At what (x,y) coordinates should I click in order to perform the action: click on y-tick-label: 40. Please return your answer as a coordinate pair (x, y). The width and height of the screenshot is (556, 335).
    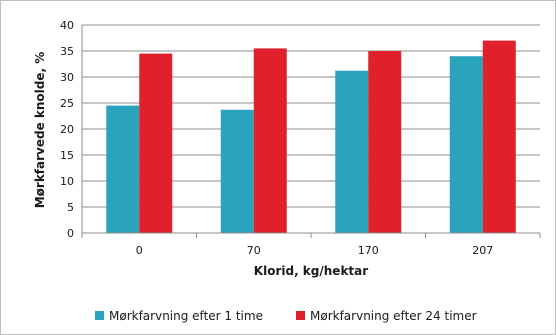
    Looking at the image, I should click on (67, 25).